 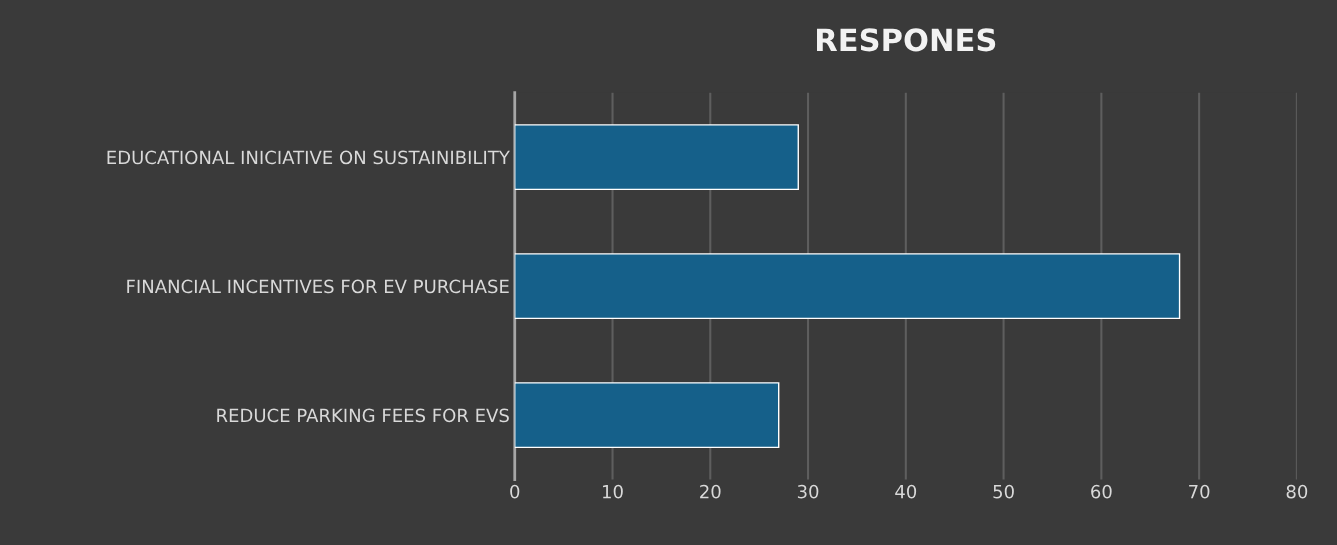 I want to click on x-tick-label: 30, so click(x=808, y=491).